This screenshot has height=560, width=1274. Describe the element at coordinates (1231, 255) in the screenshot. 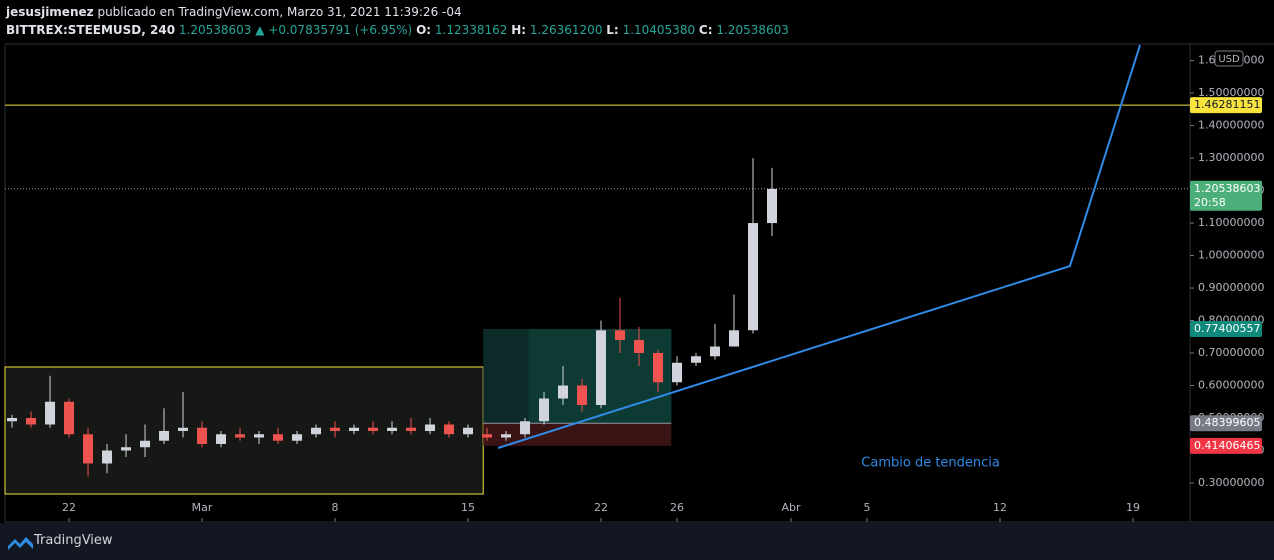

I see `y-tick-label: 1.00000000` at that location.